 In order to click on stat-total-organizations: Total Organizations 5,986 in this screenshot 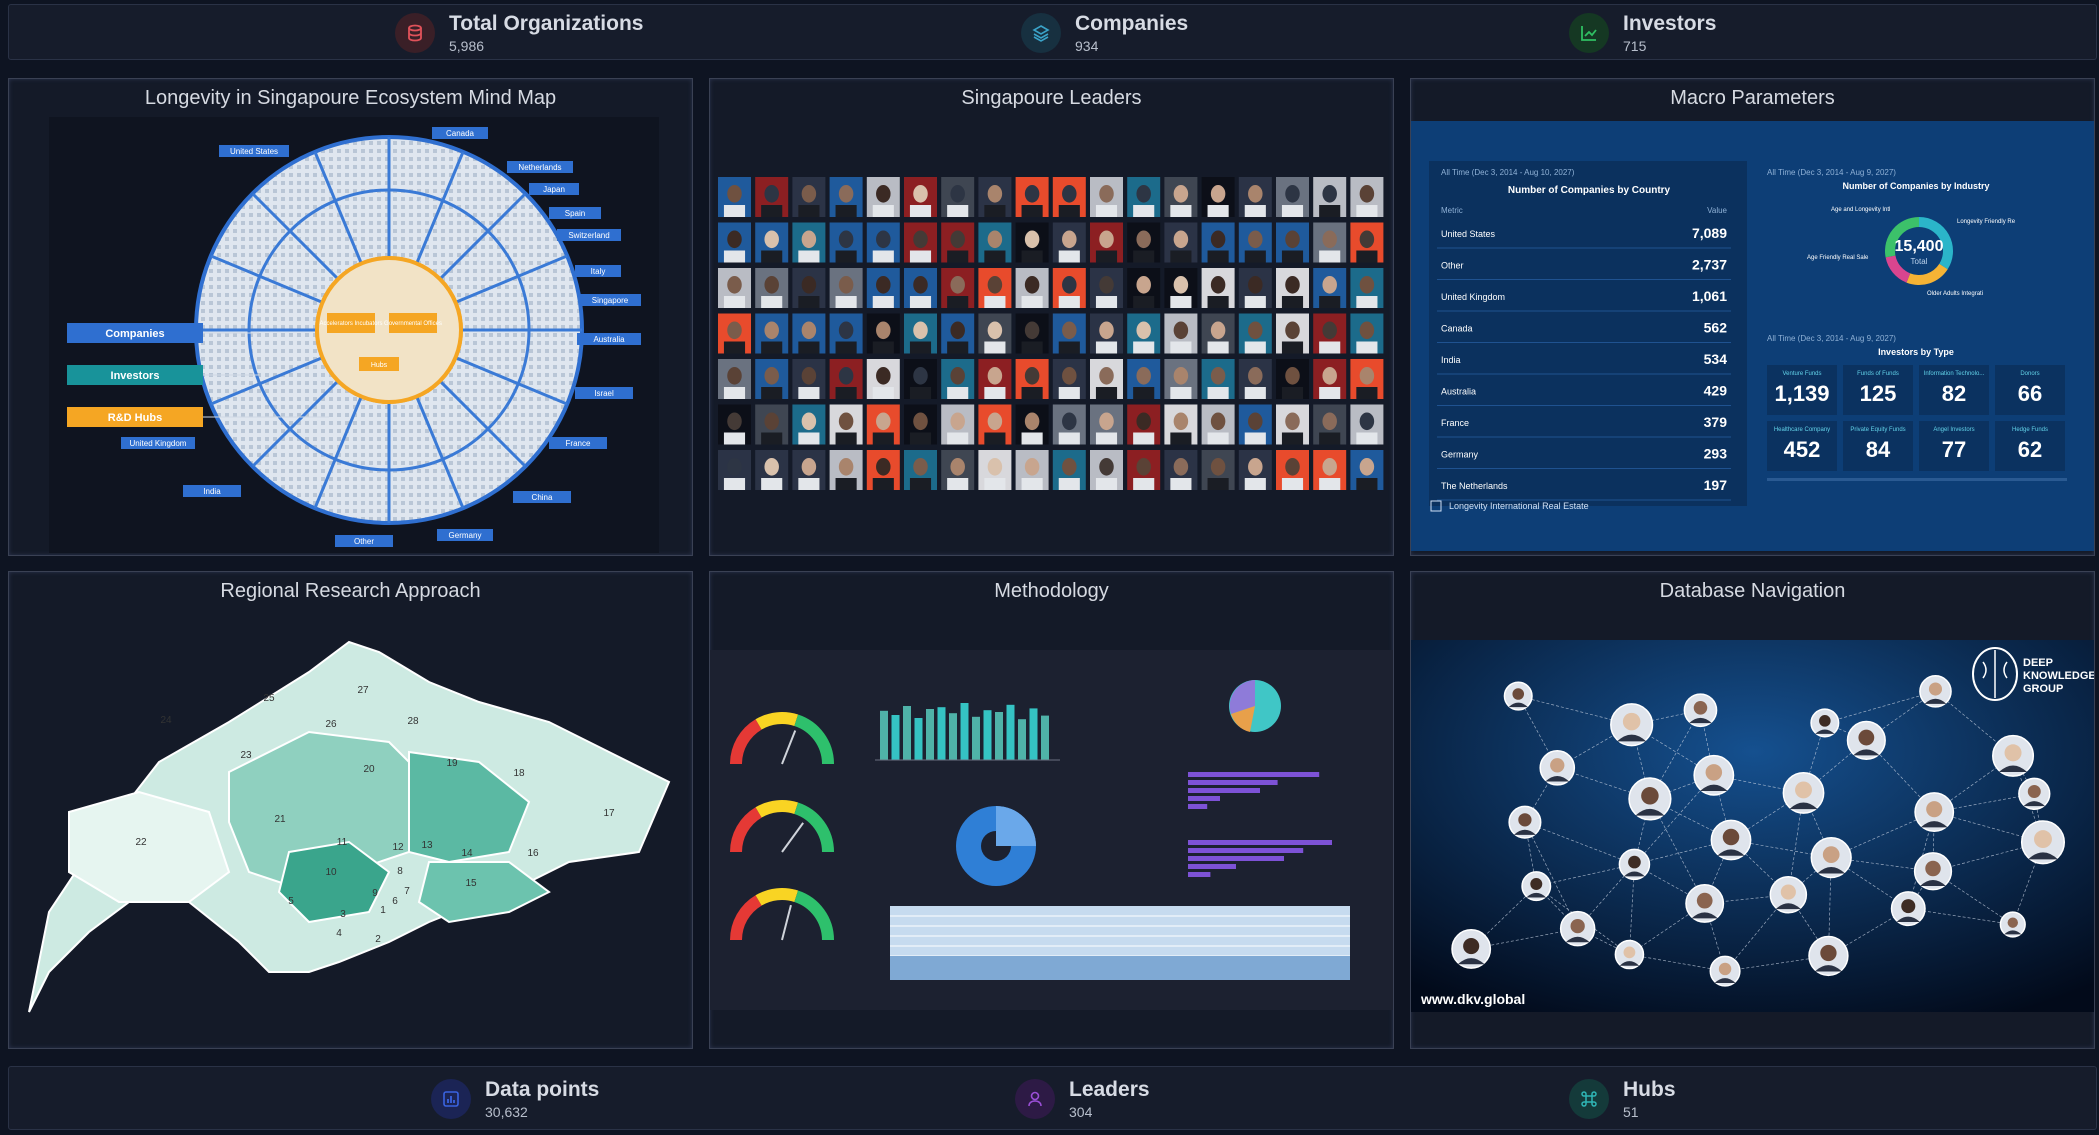, I will do `click(519, 33)`.